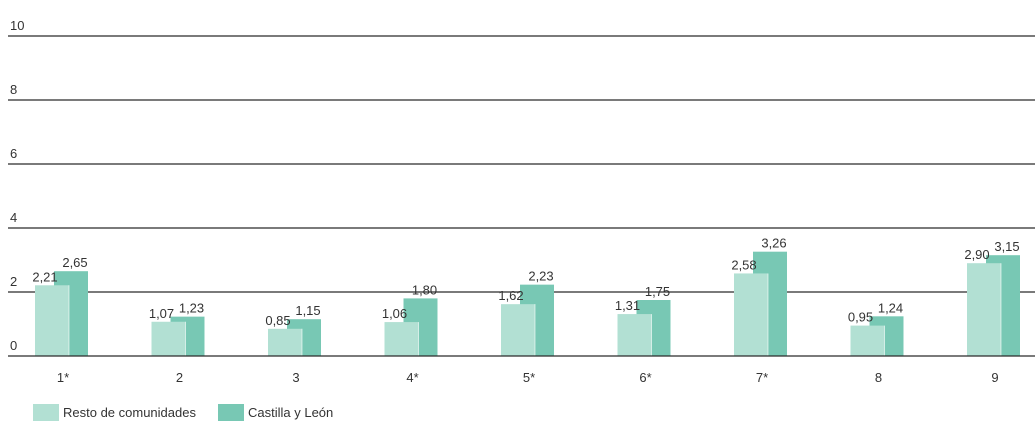  I want to click on data-label-resto: 1,06, so click(394, 313).